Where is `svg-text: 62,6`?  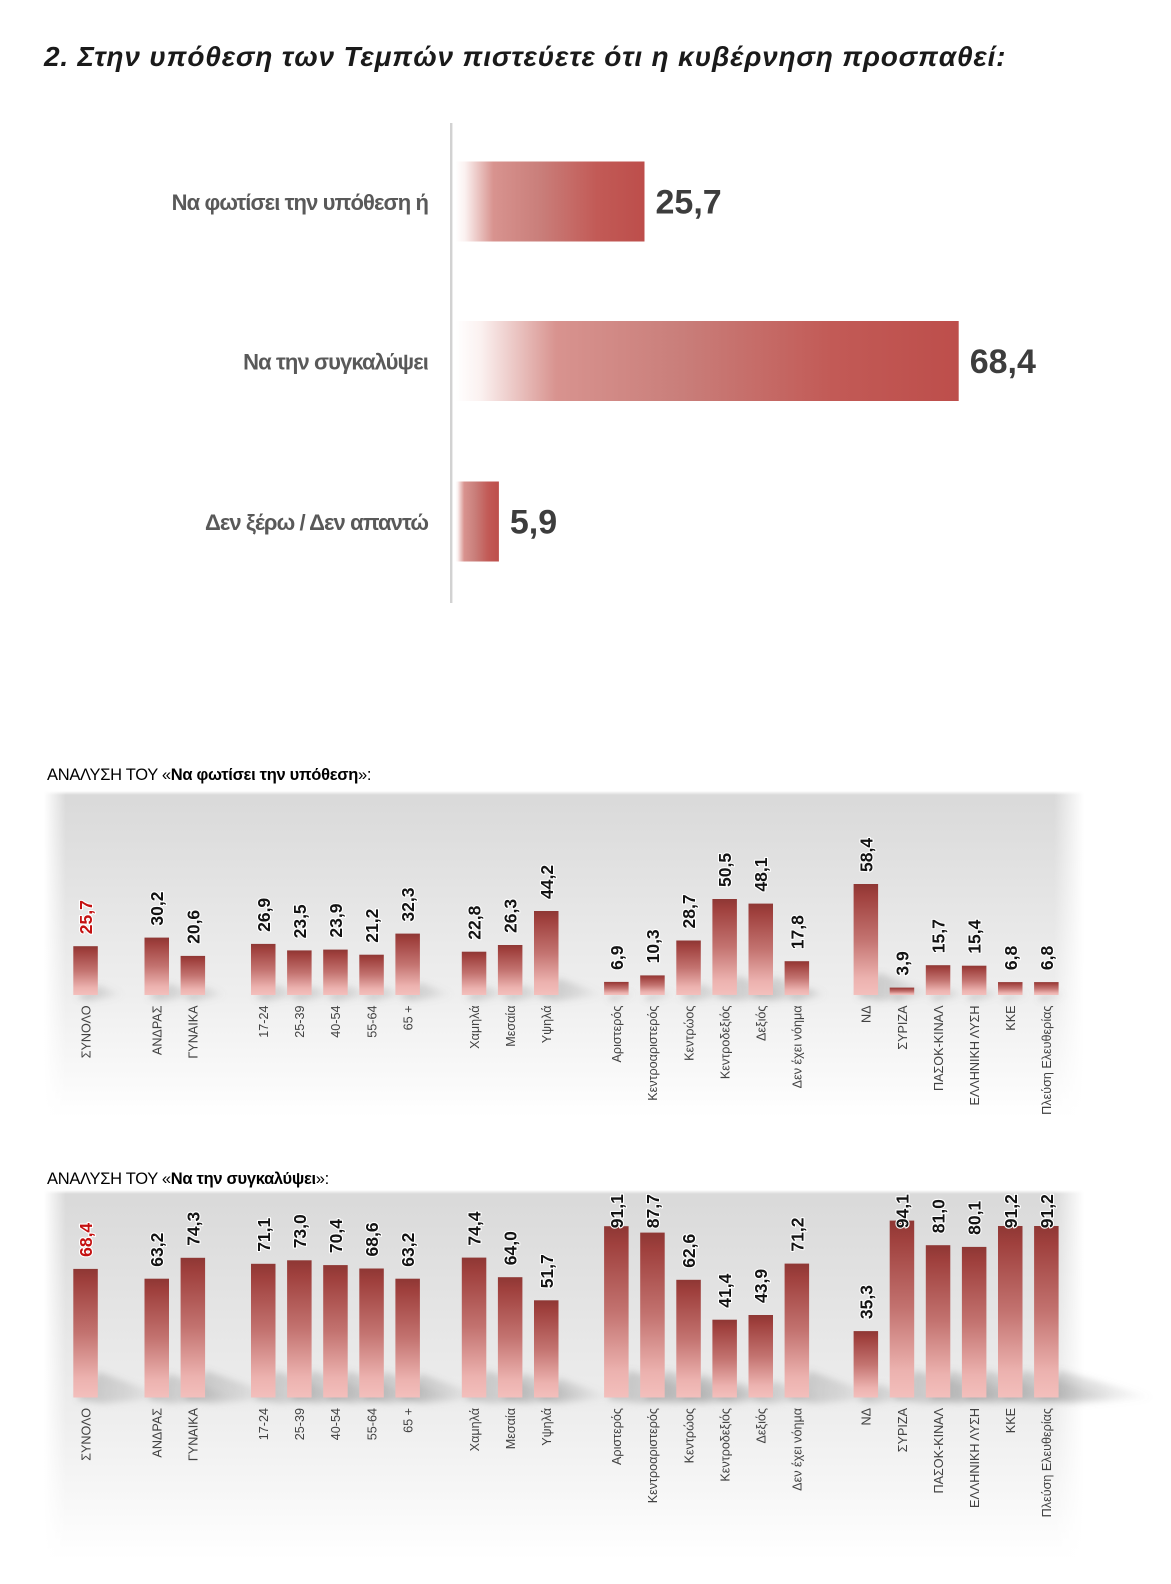
svg-text: 62,6 is located at coordinates (689, 1250).